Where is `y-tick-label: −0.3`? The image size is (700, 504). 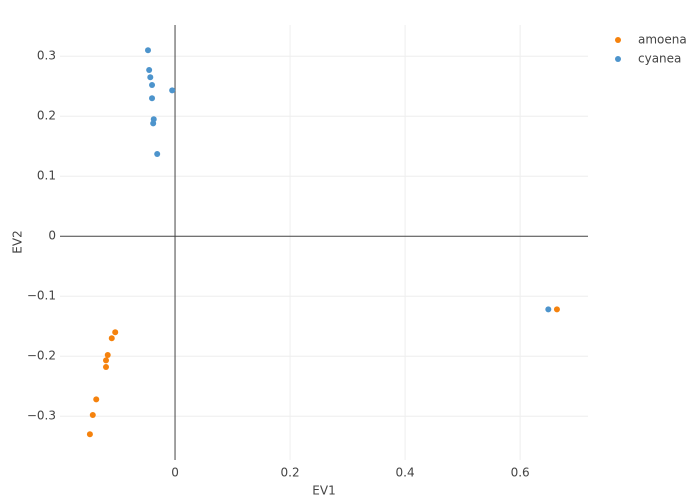
y-tick-label: −0.3 is located at coordinates (41, 416).